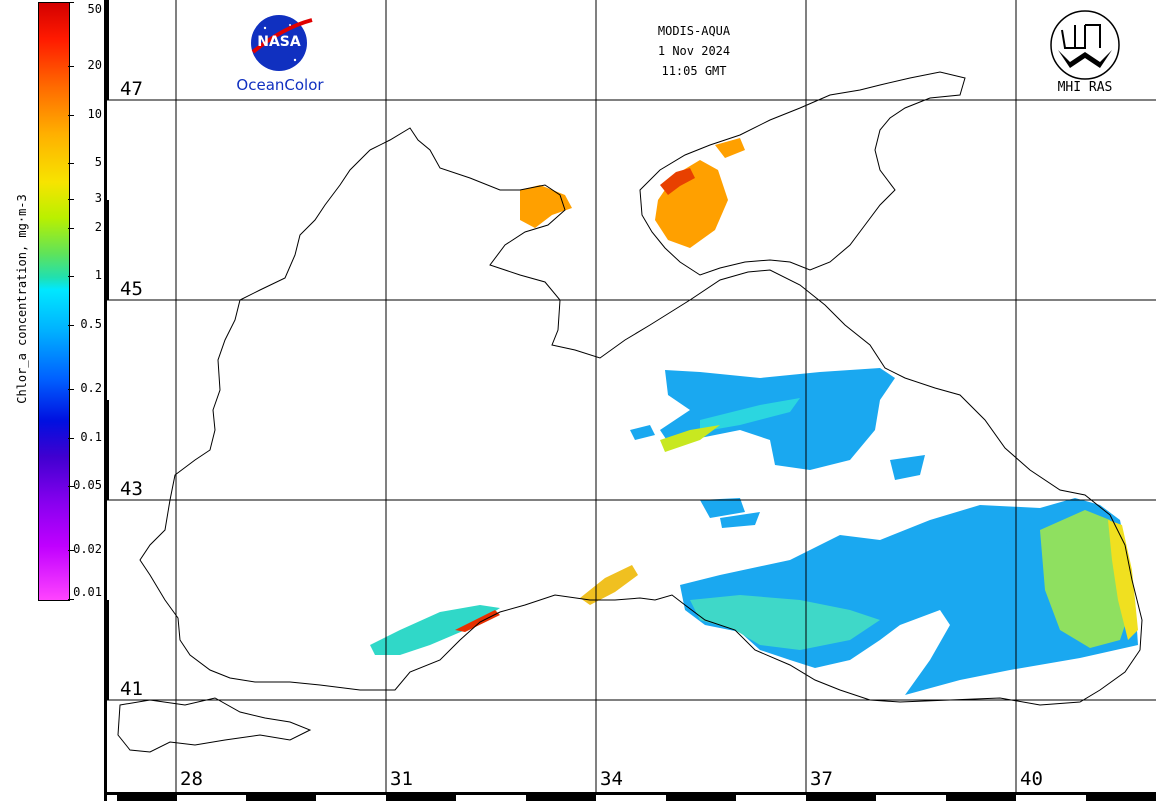 Image resolution: width=1156 pixels, height=801 pixels. I want to click on colorbar-tick-label: 2, so click(98, 227).